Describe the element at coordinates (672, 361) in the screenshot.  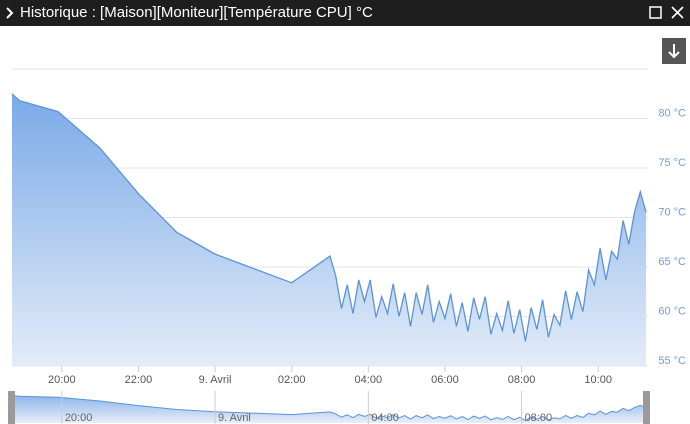
I see `y-tick-label: 55 °C` at that location.